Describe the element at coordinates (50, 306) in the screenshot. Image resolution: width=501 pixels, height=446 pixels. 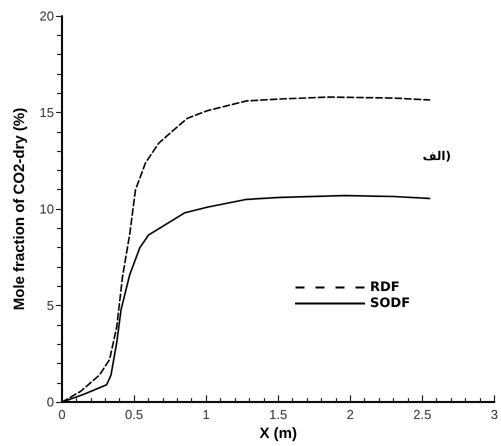
I see `y-tick-label: 5` at that location.